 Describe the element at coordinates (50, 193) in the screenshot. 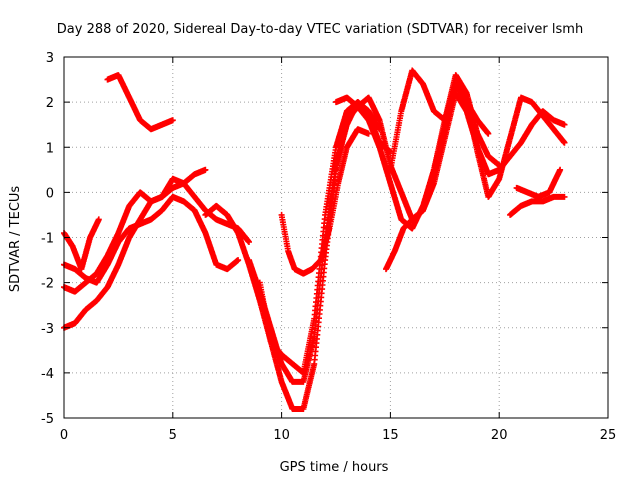

I see `y-tick-label: 0` at that location.